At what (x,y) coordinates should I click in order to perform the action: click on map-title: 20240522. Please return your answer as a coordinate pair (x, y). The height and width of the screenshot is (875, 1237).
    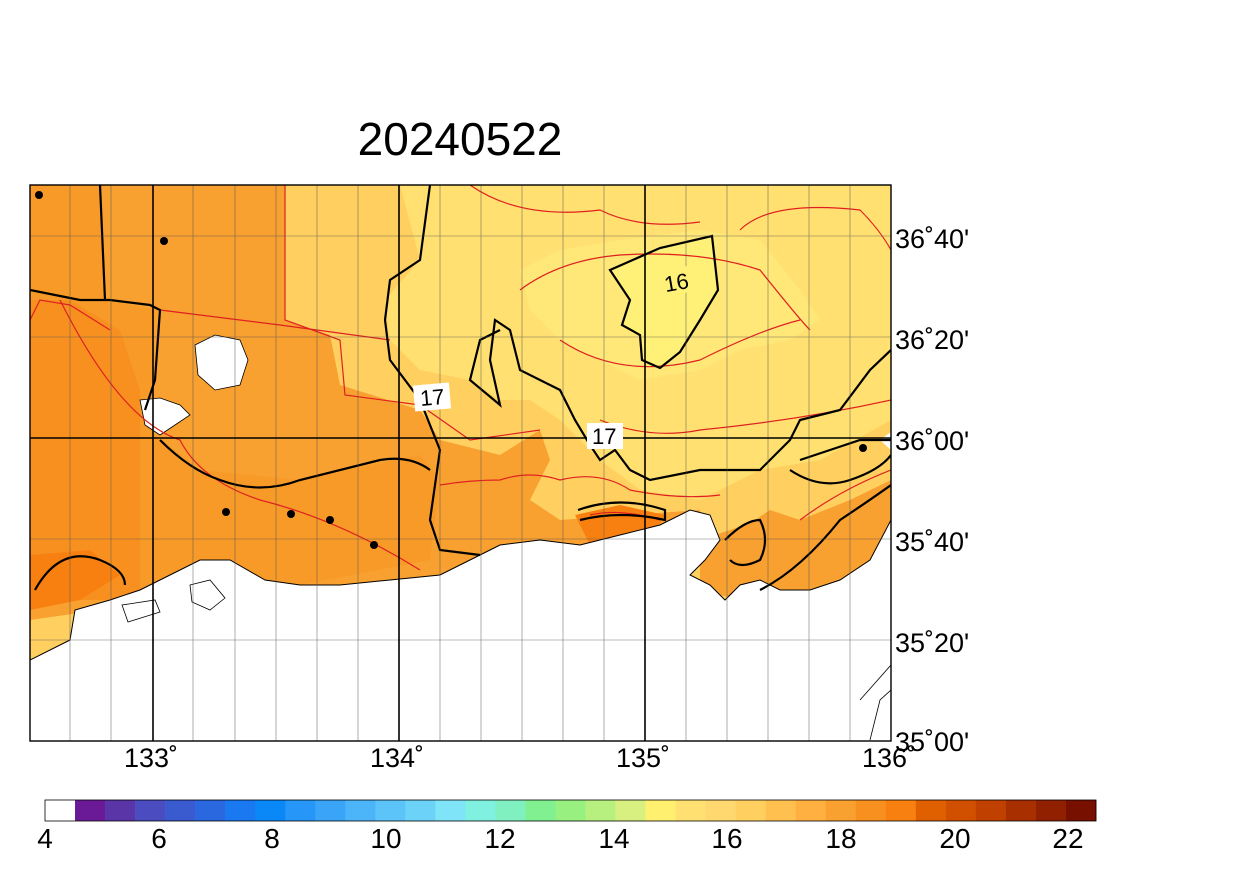
    Looking at the image, I should click on (460, 139).